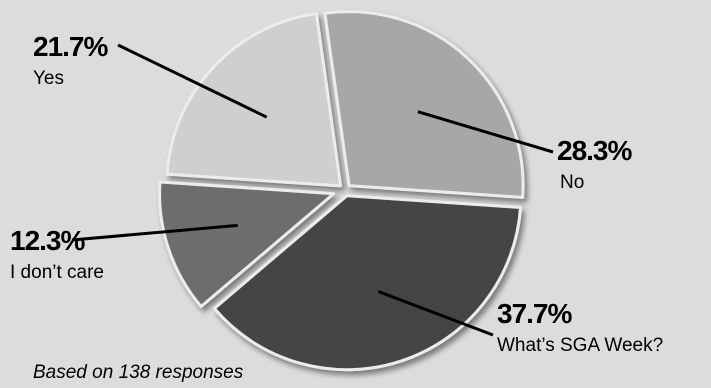 Image resolution: width=711 pixels, height=388 pixels. I want to click on slice-no-label: No, so click(572, 182).